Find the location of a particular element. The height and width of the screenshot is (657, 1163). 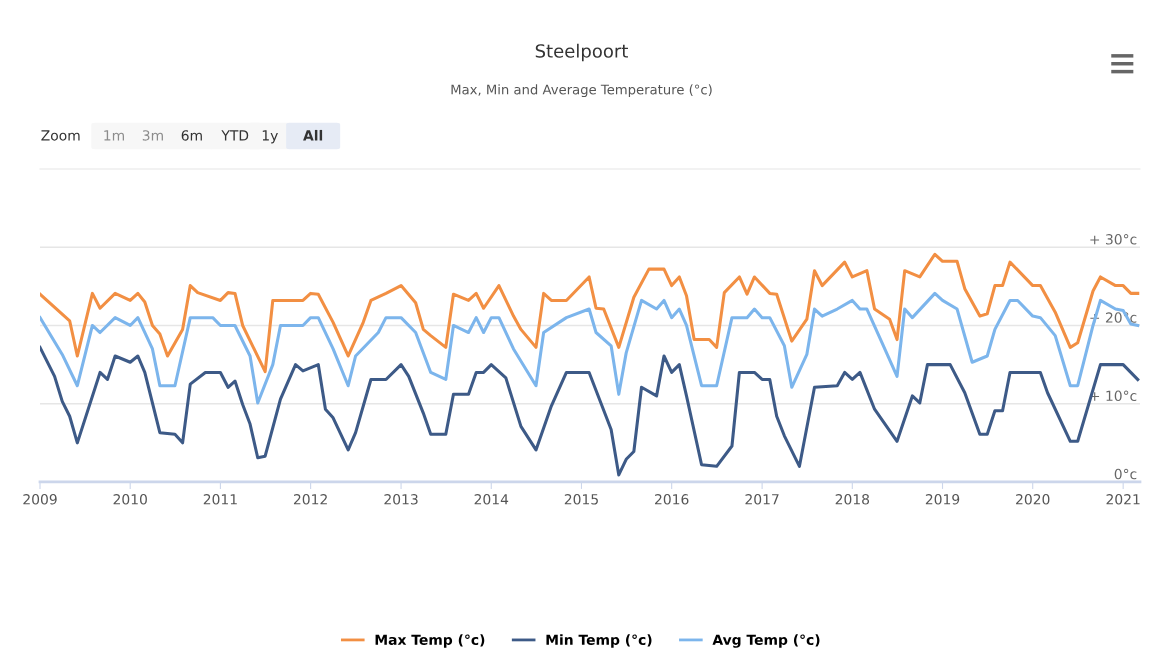

chart-title: Steelpoort is located at coordinates (581, 52).